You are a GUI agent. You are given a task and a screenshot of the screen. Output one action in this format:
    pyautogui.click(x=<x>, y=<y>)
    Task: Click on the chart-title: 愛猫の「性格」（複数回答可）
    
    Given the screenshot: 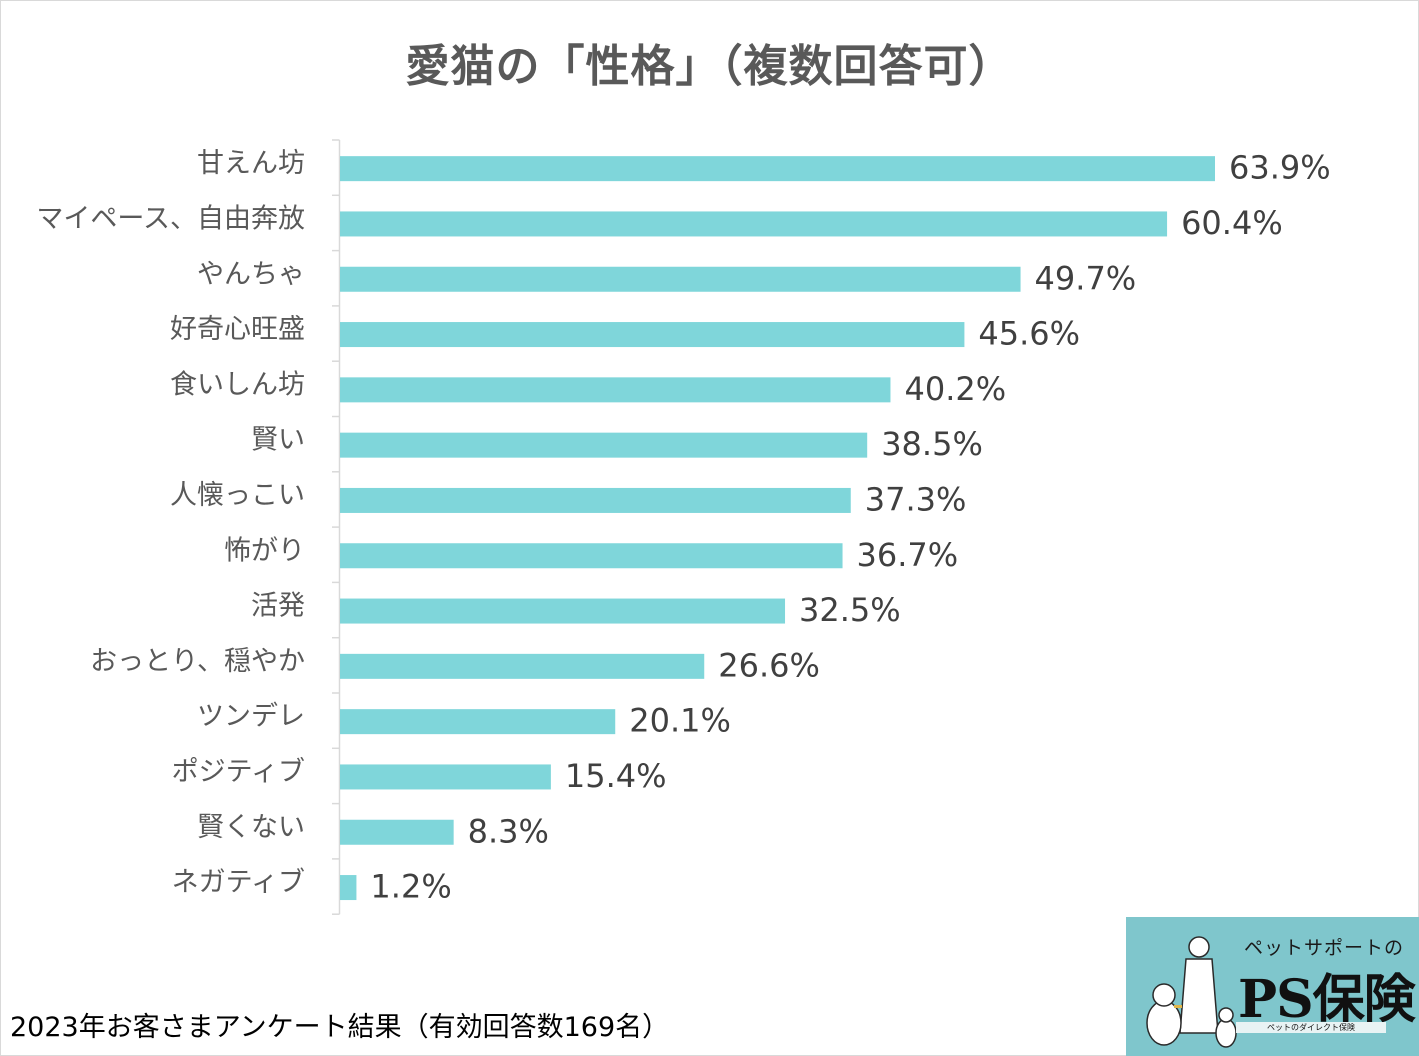 What is the action you would take?
    pyautogui.click(x=709, y=66)
    